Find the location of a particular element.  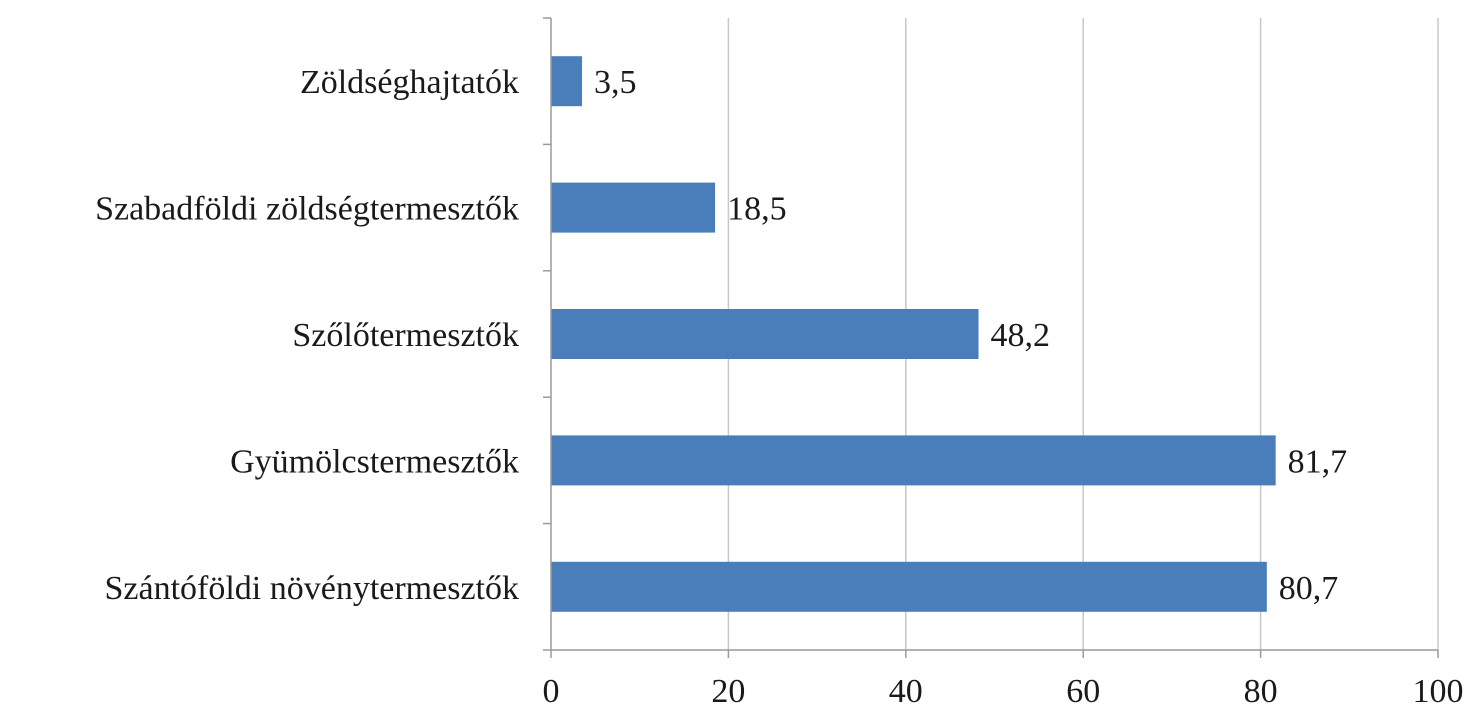

category-label: Szőlőtermesztők is located at coordinates (405, 335).